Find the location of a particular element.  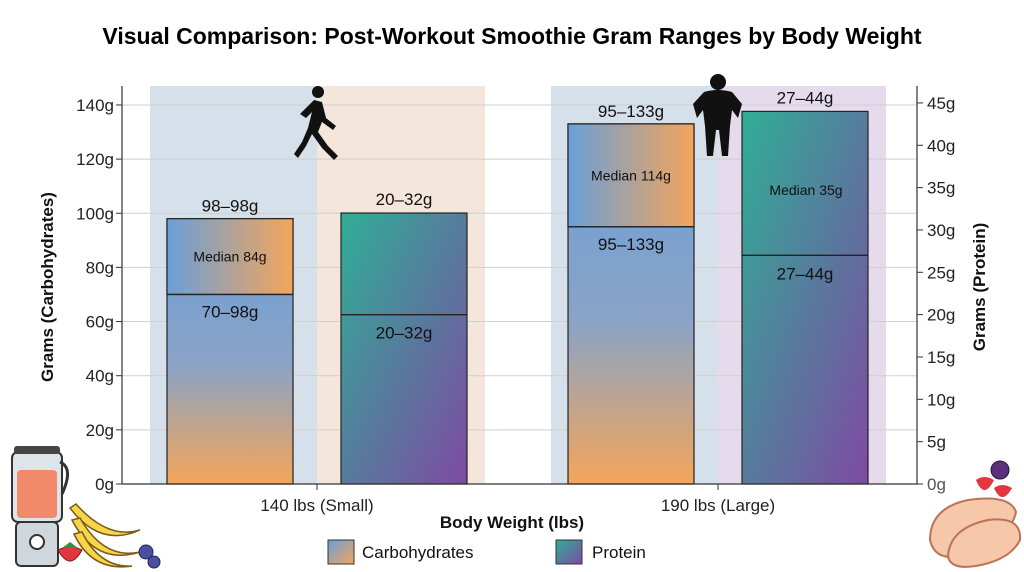

protein-range-label: 27–44g is located at coordinates (805, 273).